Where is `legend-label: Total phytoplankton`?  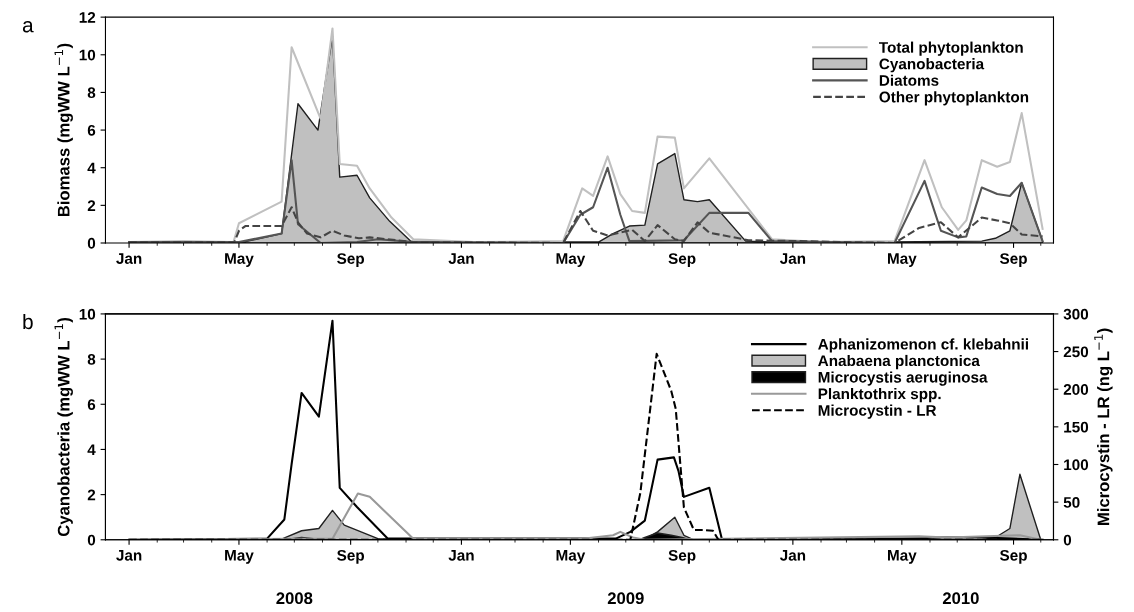
legend-label: Total phytoplankton is located at coordinates (951, 48).